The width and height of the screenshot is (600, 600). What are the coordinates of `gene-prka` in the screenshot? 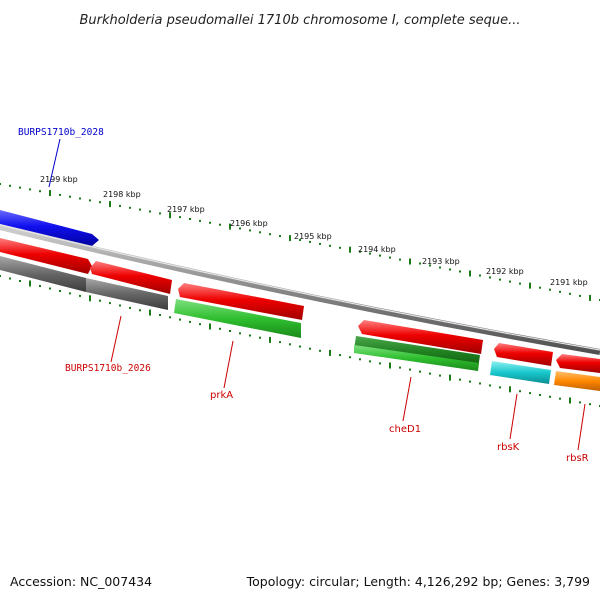 It's located at (237, 318).